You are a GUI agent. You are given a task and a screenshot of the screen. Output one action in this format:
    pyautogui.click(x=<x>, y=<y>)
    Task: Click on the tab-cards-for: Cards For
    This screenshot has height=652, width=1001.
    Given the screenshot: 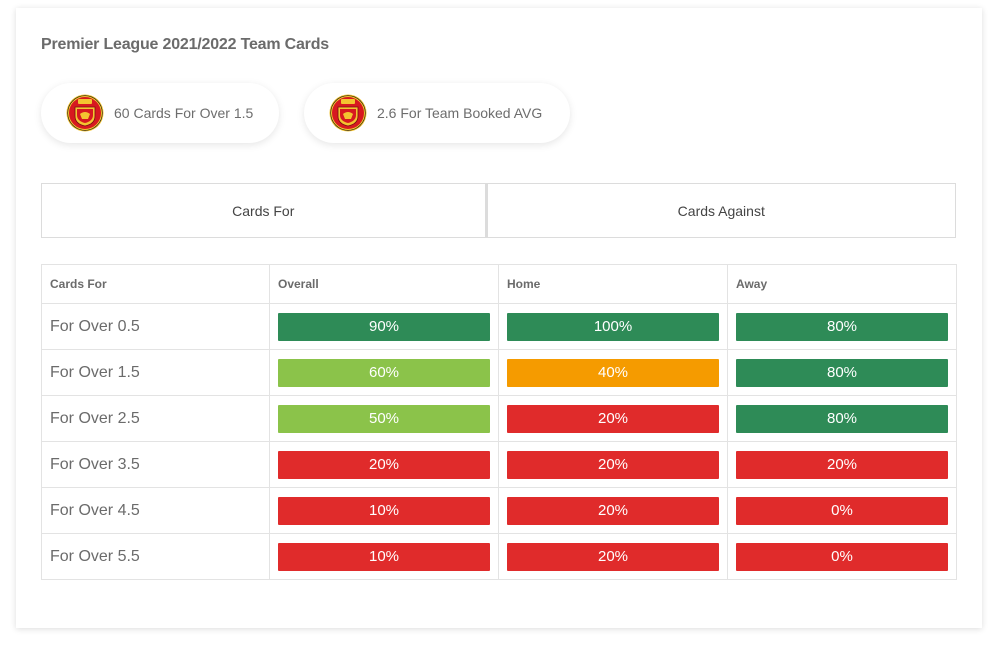 What is the action you would take?
    pyautogui.click(x=263, y=210)
    